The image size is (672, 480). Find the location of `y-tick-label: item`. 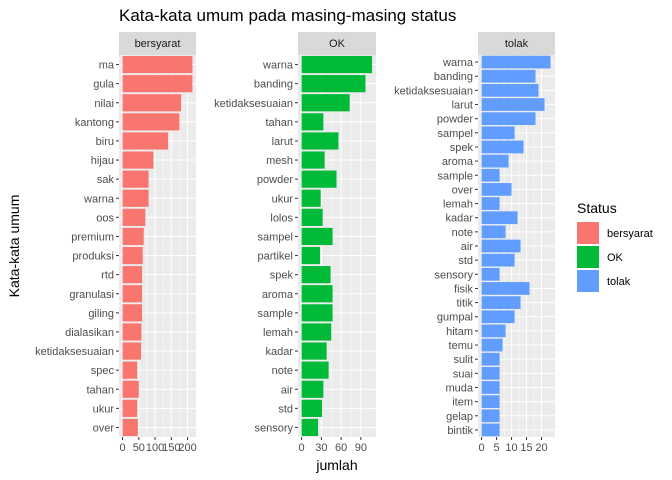

y-tick-label: item is located at coordinates (462, 403).